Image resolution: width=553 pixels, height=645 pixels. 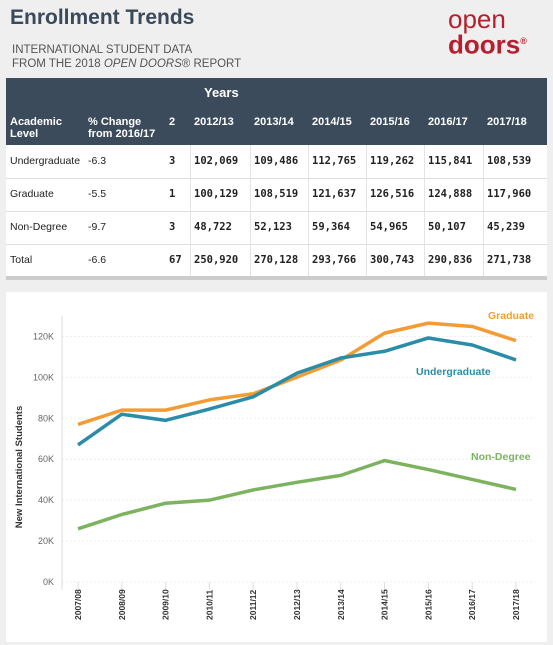 What do you see at coordinates (276, 111) in the screenshot?
I see `table-header` at bounding box center [276, 111].